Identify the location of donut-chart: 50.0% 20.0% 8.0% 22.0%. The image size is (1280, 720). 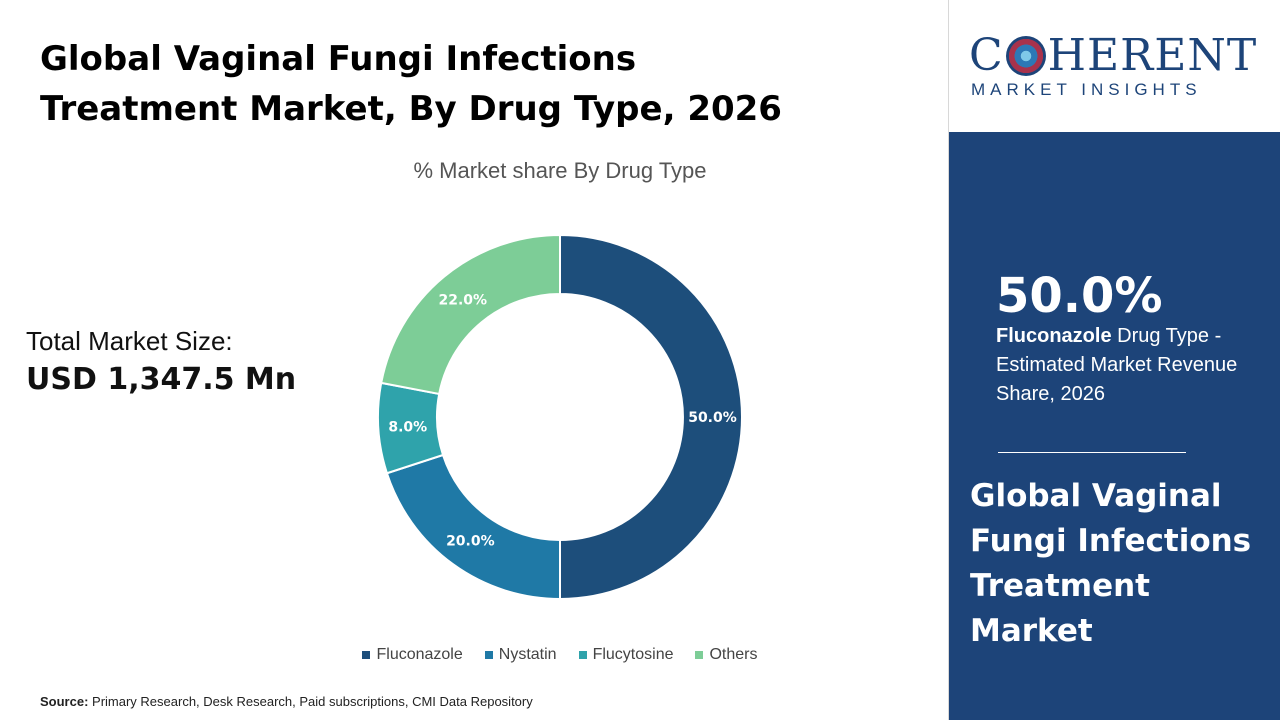
(560, 417).